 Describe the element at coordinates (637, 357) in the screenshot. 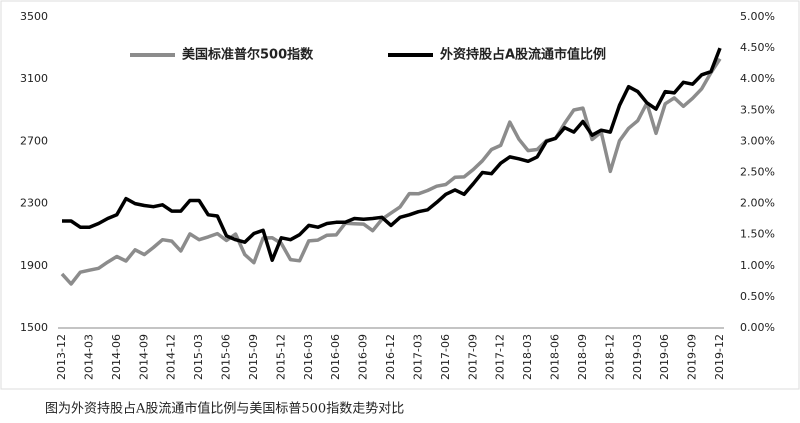

I see `x-tick-label: 2019-03` at that location.